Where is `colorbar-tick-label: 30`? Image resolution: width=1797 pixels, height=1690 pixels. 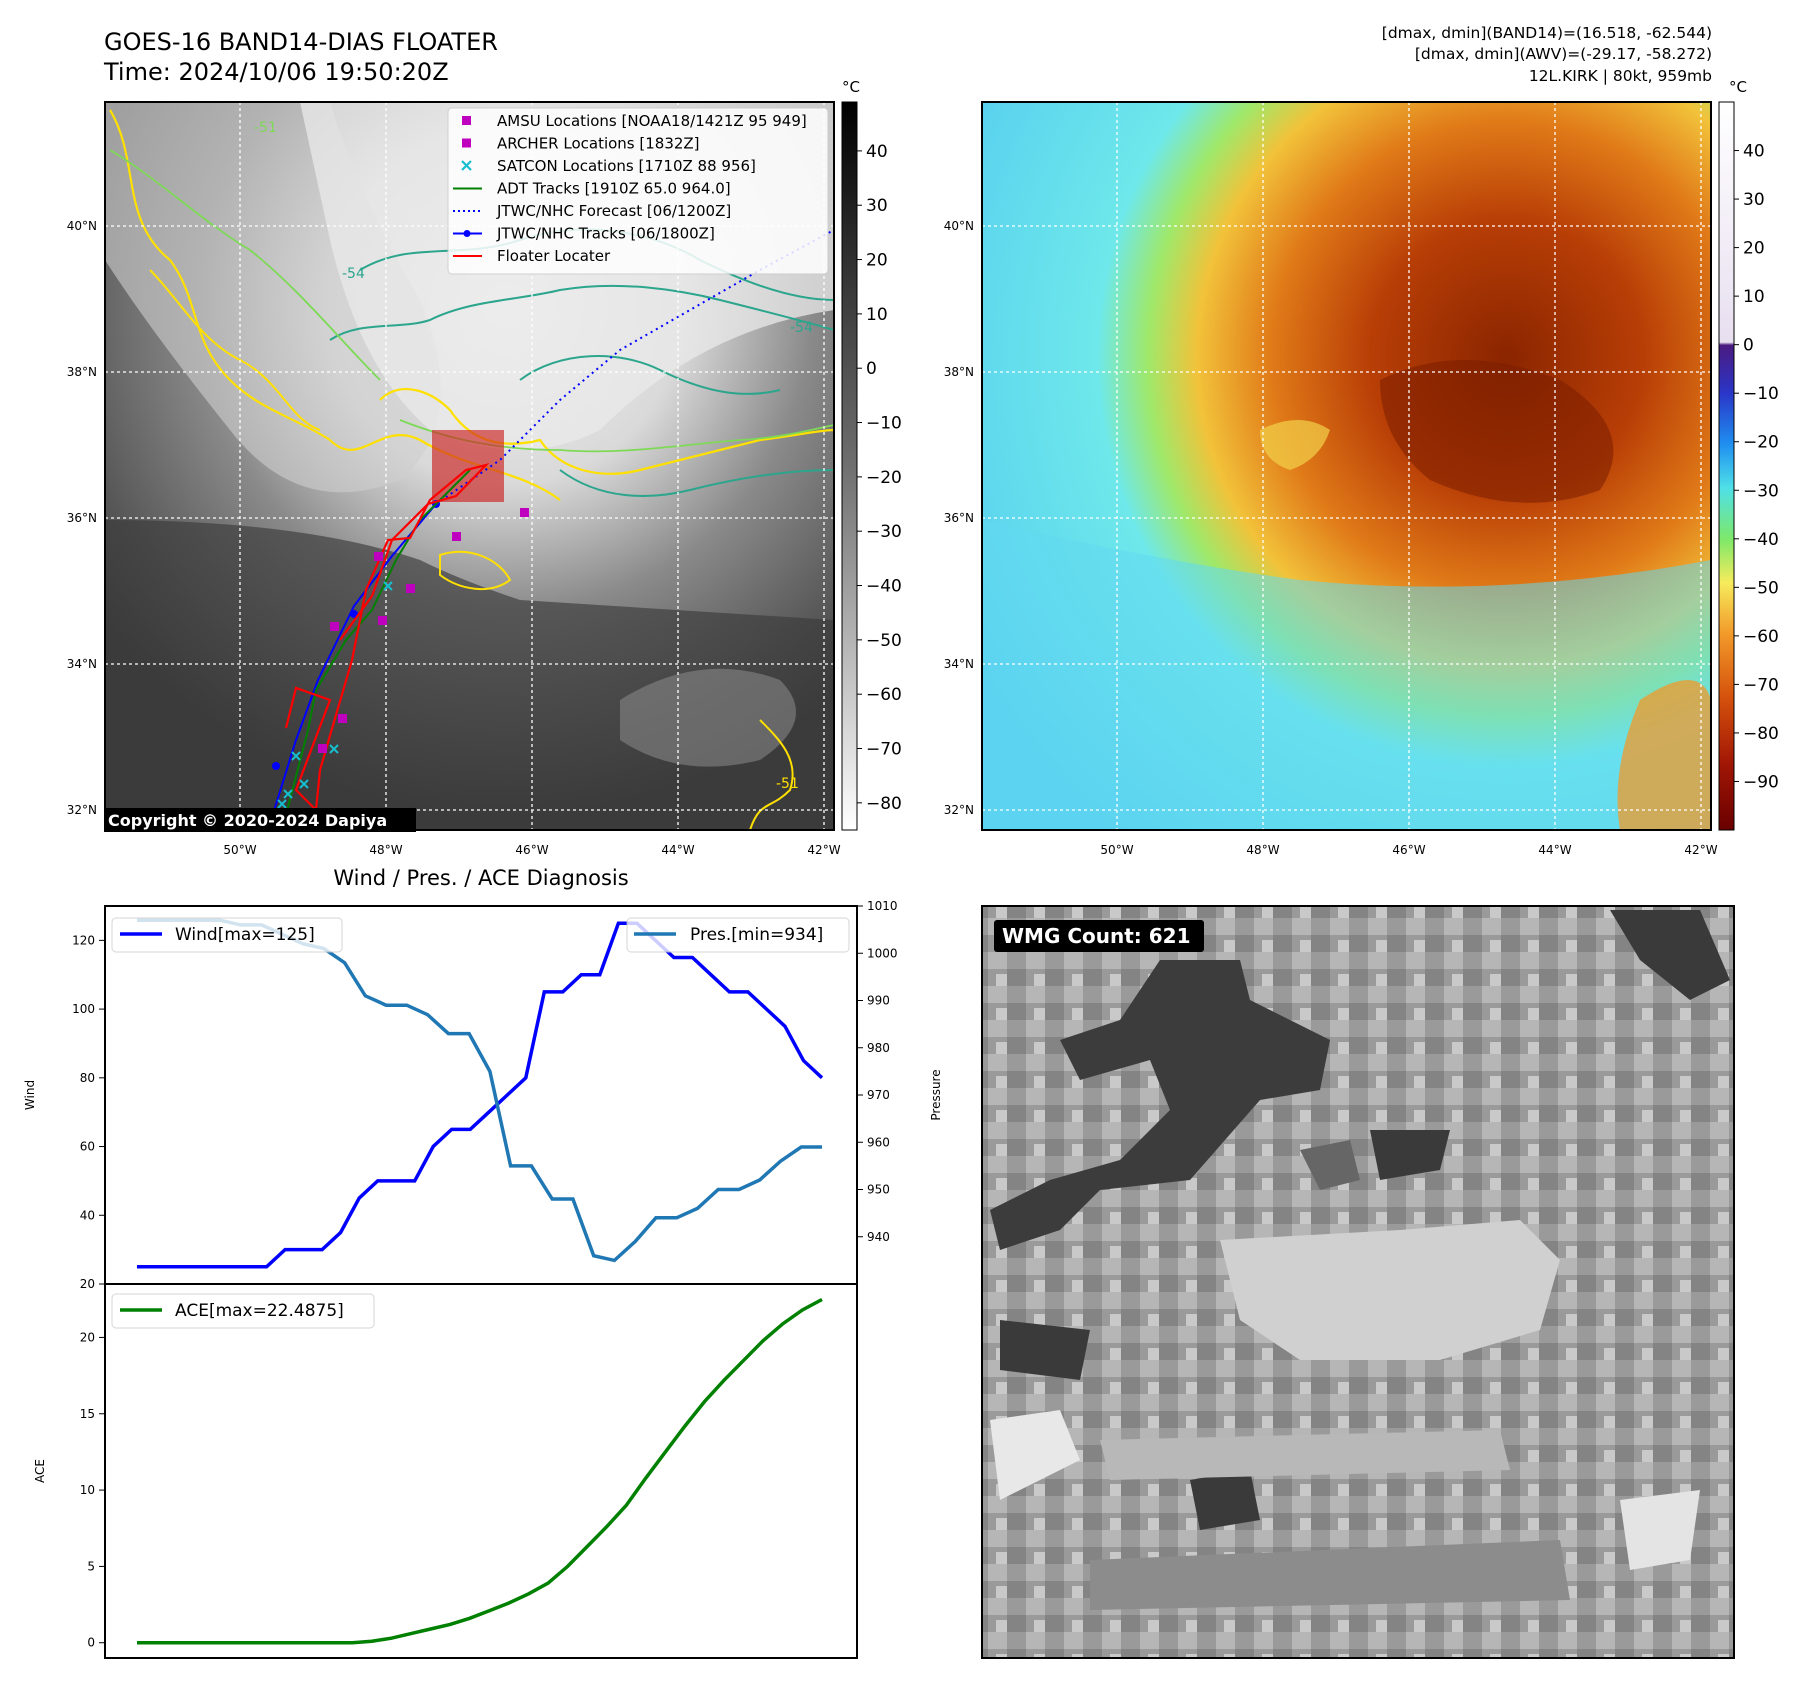 colorbar-tick-label: 30 is located at coordinates (877, 206).